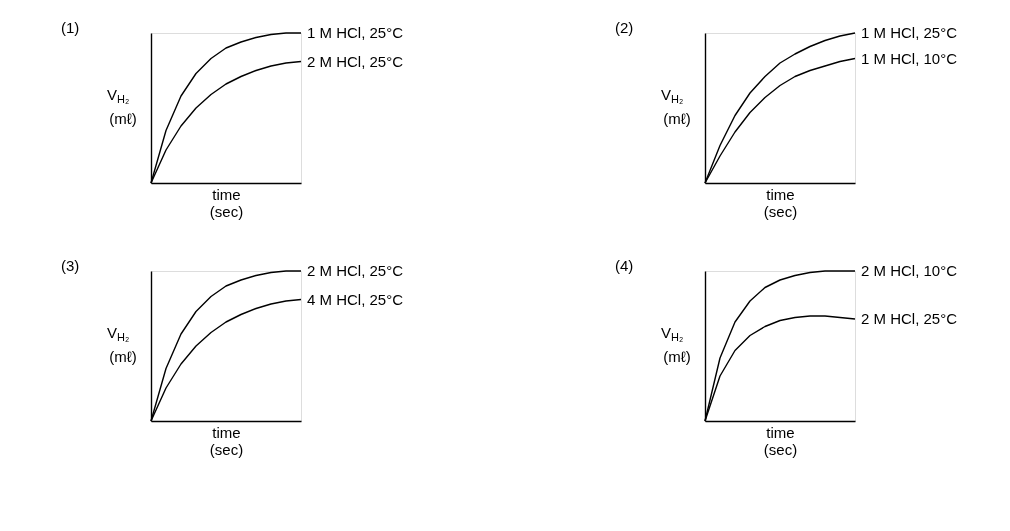 Image resolution: width=1010 pixels, height=531 pixels. I want to click on chart-title: (1), so click(70, 27).